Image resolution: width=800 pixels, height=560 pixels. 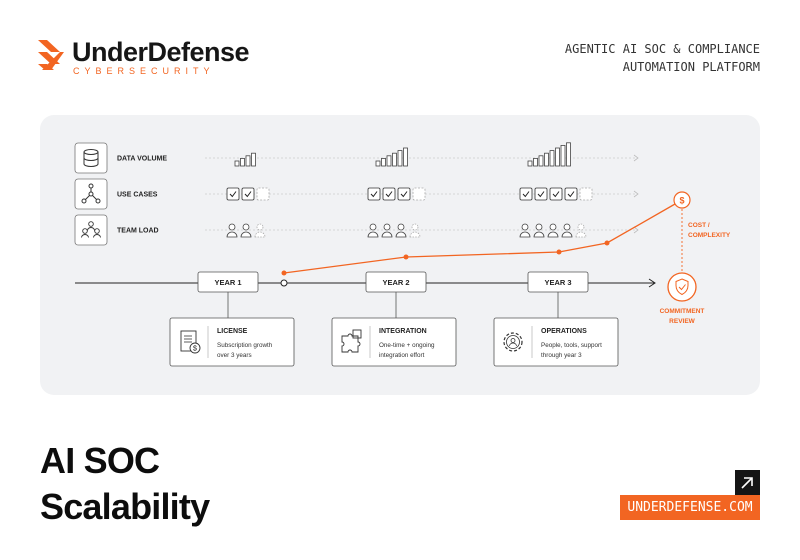 I want to click on dollar-icon, so click(x=682, y=200).